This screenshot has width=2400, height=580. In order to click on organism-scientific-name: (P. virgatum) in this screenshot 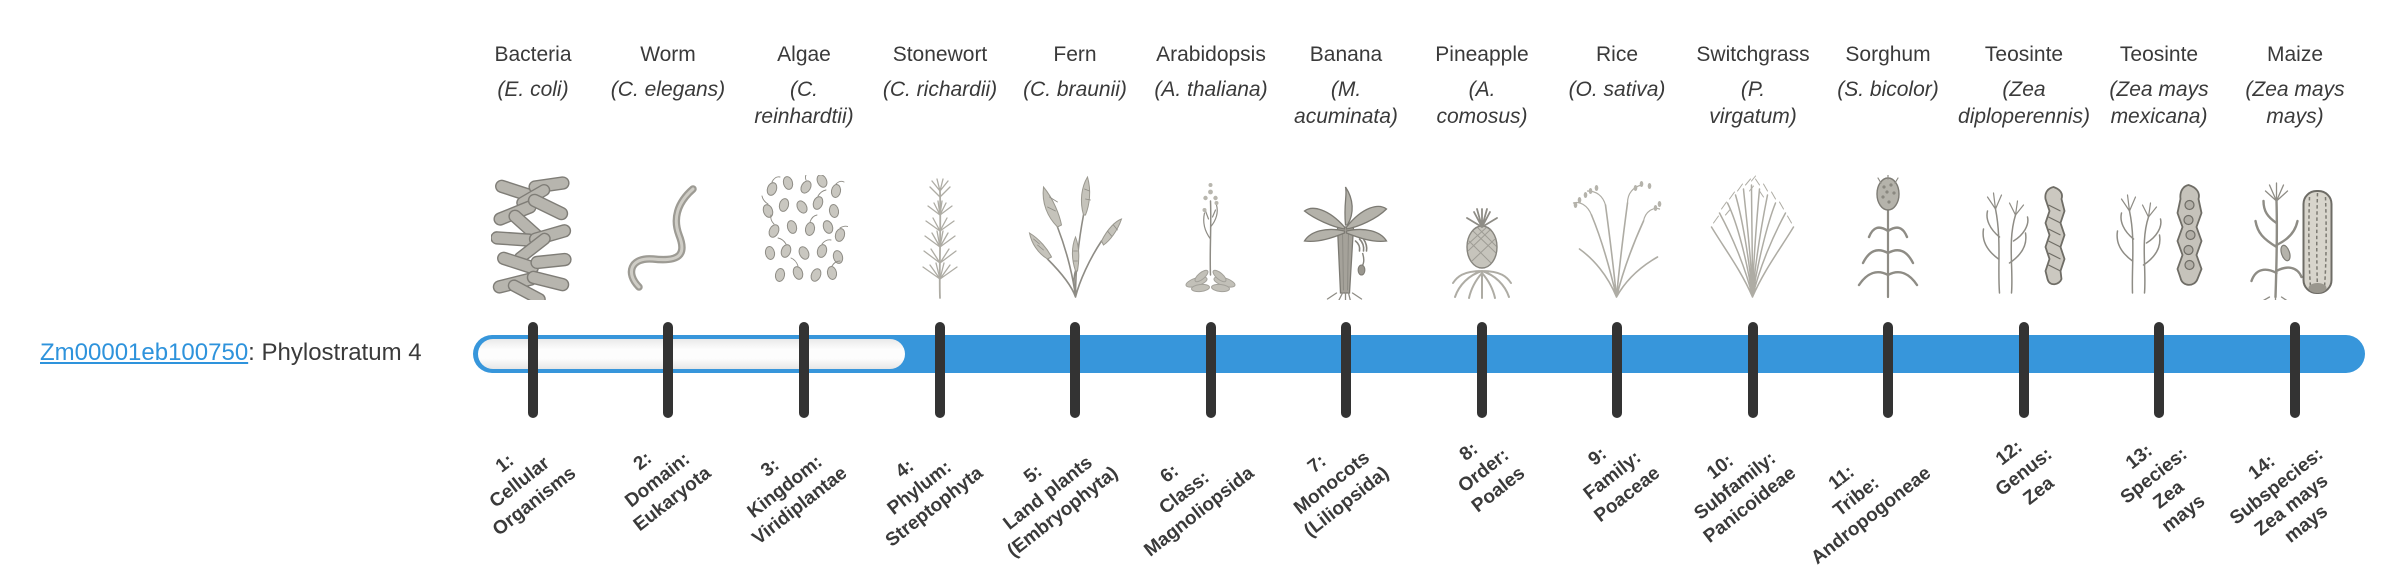, I will do `click(1753, 103)`.